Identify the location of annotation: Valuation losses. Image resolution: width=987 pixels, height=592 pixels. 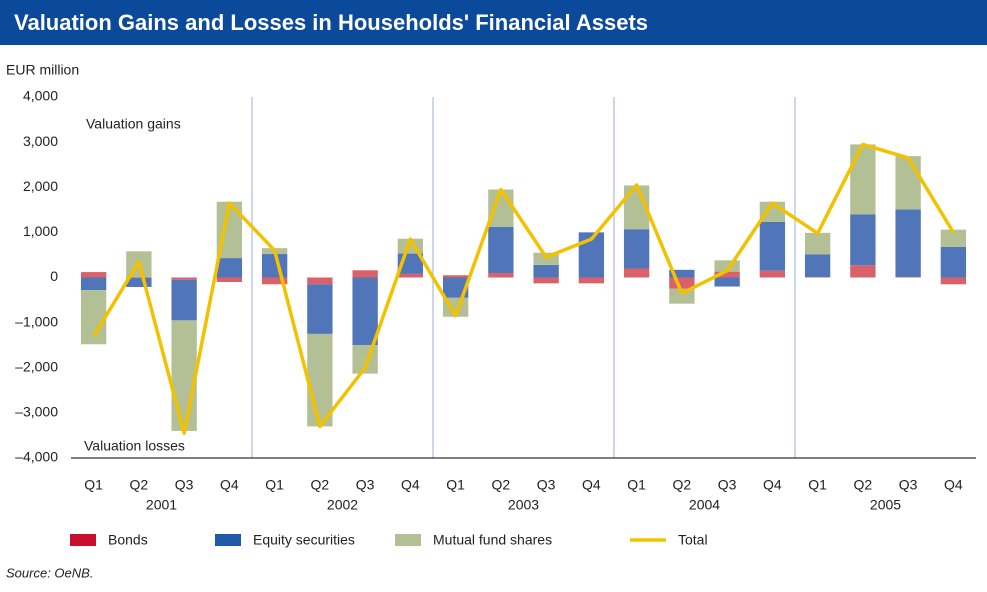
(134, 446).